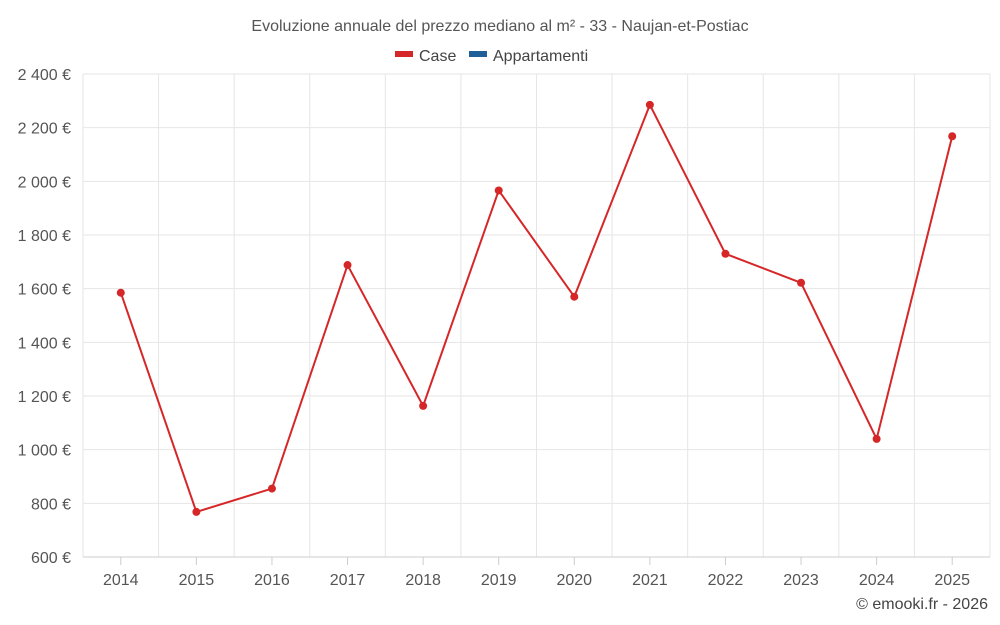  Describe the element at coordinates (952, 580) in the screenshot. I see `x-tick-label: 2025` at that location.